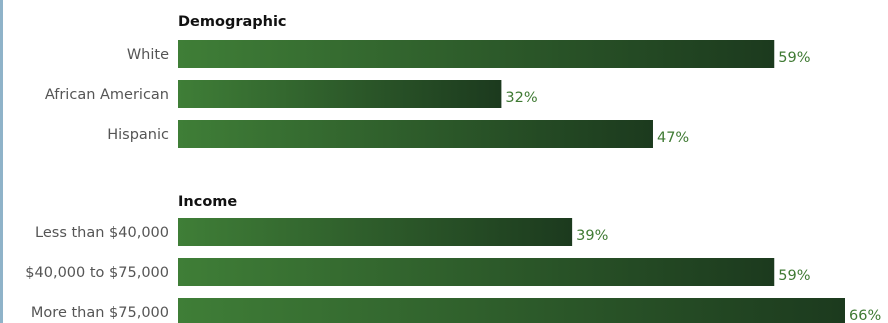  What do you see at coordinates (102, 233) in the screenshot?
I see `category-label-less-than-40-000: Less than $40,000` at bounding box center [102, 233].